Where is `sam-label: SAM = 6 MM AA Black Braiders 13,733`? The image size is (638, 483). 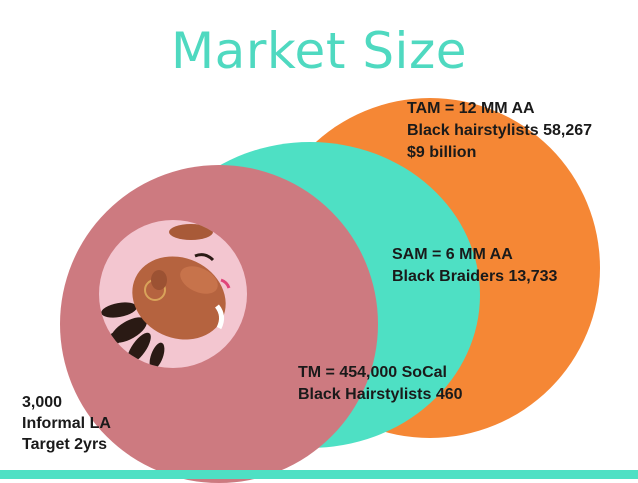
sam-label: SAM = 6 MM AA Black Braiders 13,733 is located at coordinates (474, 266).